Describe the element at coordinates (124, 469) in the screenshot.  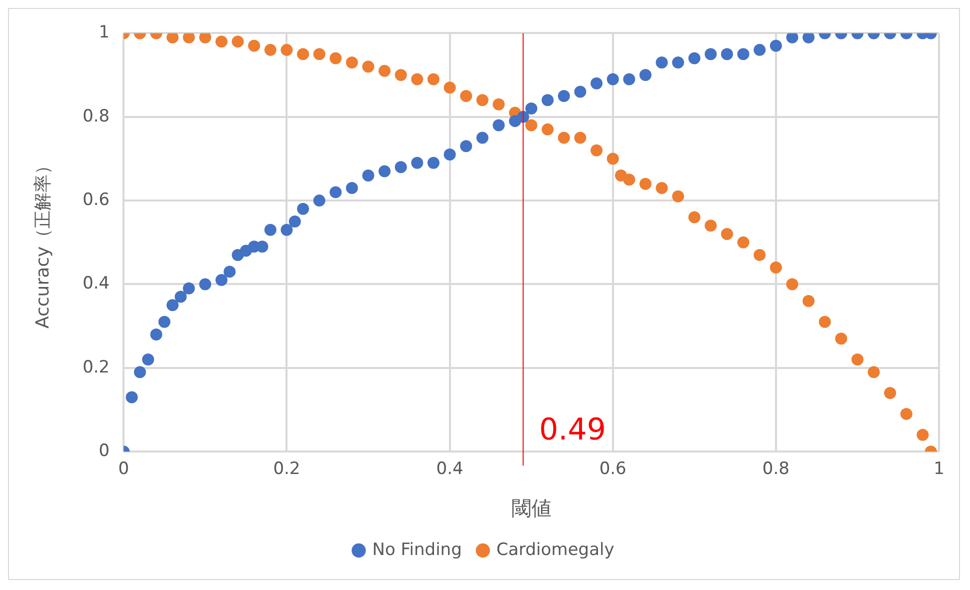
I see `x-tick-label: 0` at that location.